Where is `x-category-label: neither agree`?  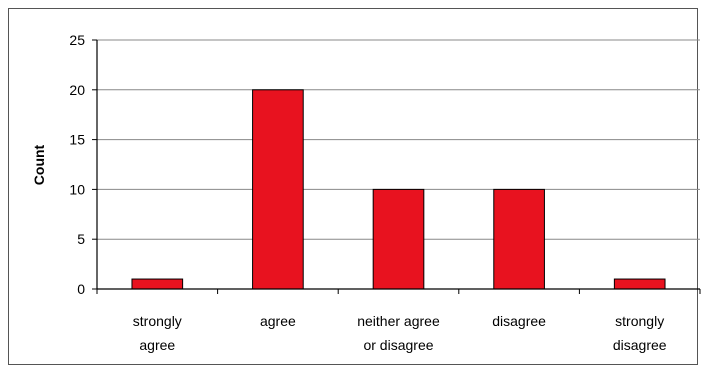 x-category-label: neither agree is located at coordinates (398, 321).